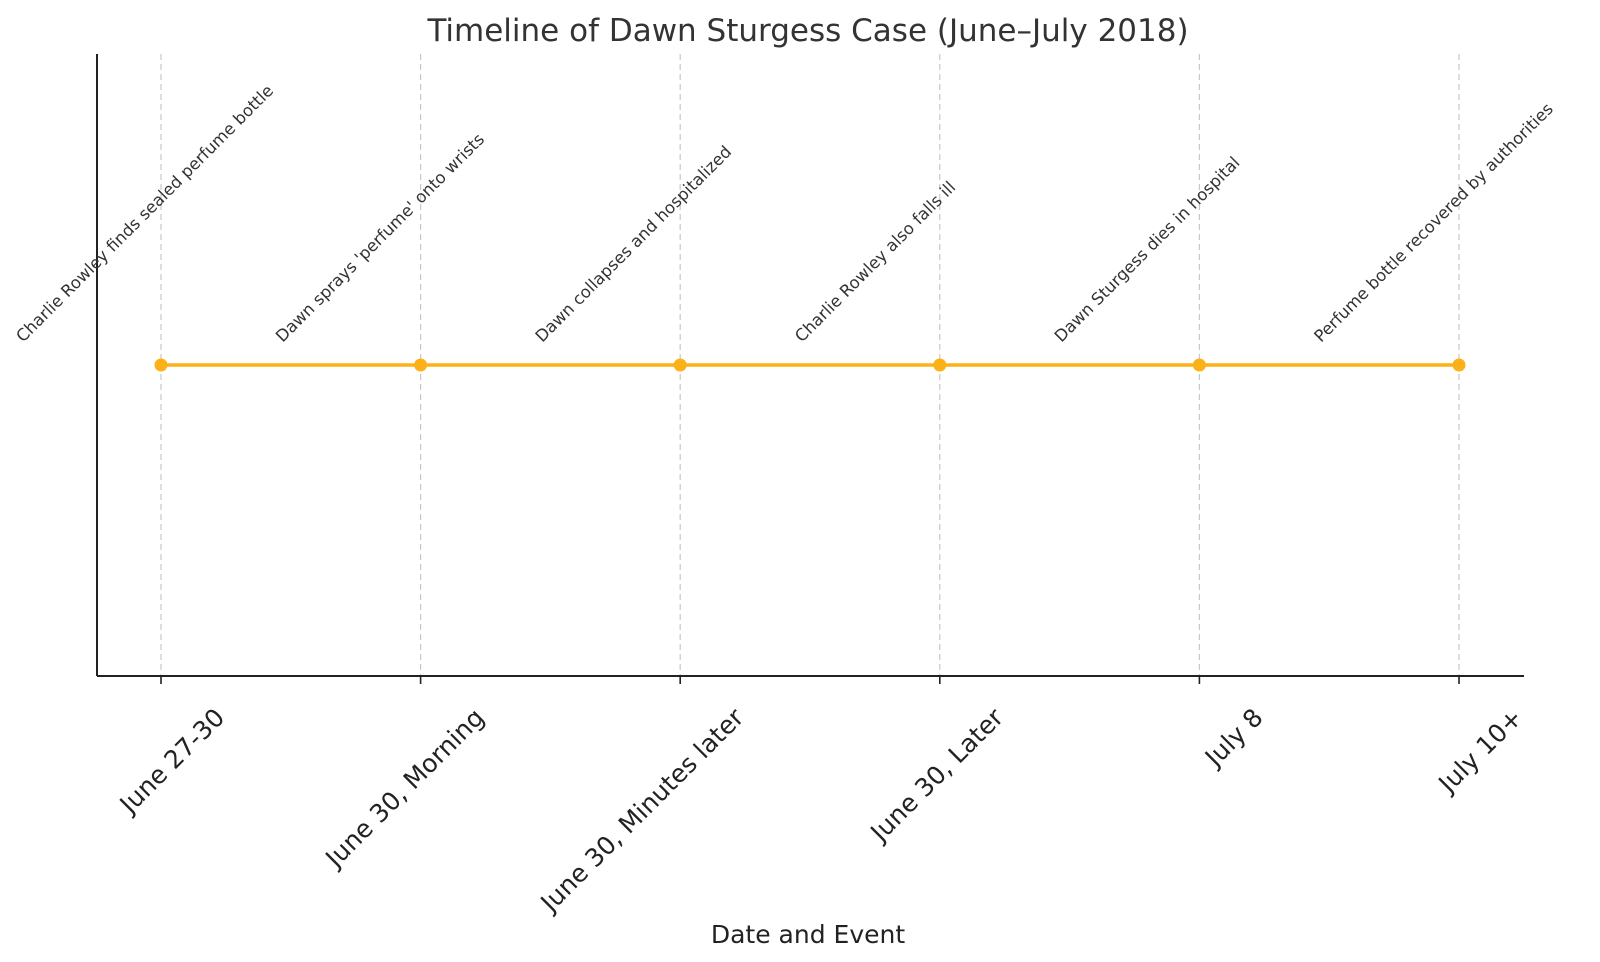 This screenshot has height=962, width=1600. I want to click on x-tick-label: June 27-30, so click(171, 761).